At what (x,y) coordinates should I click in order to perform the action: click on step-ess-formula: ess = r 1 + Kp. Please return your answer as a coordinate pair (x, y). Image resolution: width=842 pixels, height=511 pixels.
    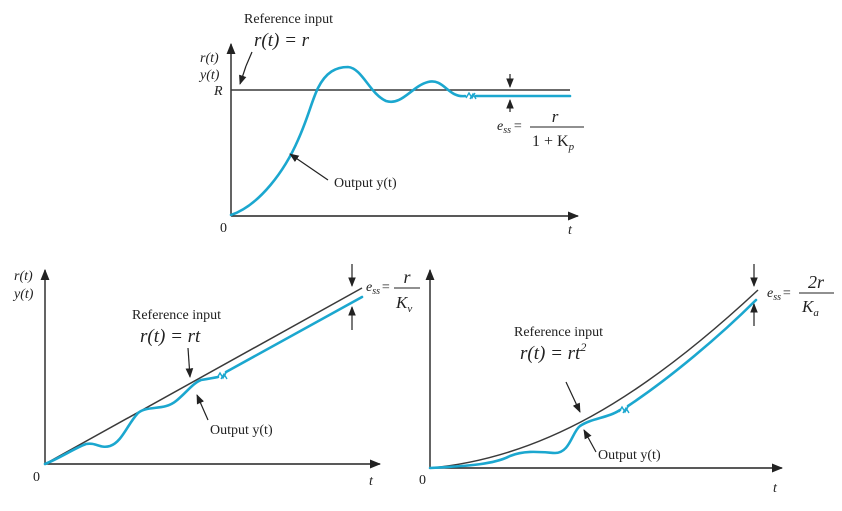
    Looking at the image, I should click on (540, 130).